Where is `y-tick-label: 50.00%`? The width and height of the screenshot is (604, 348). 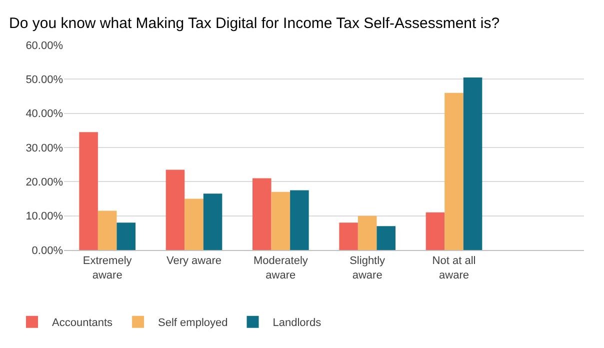 y-tick-label: 50.00% is located at coordinates (45, 80).